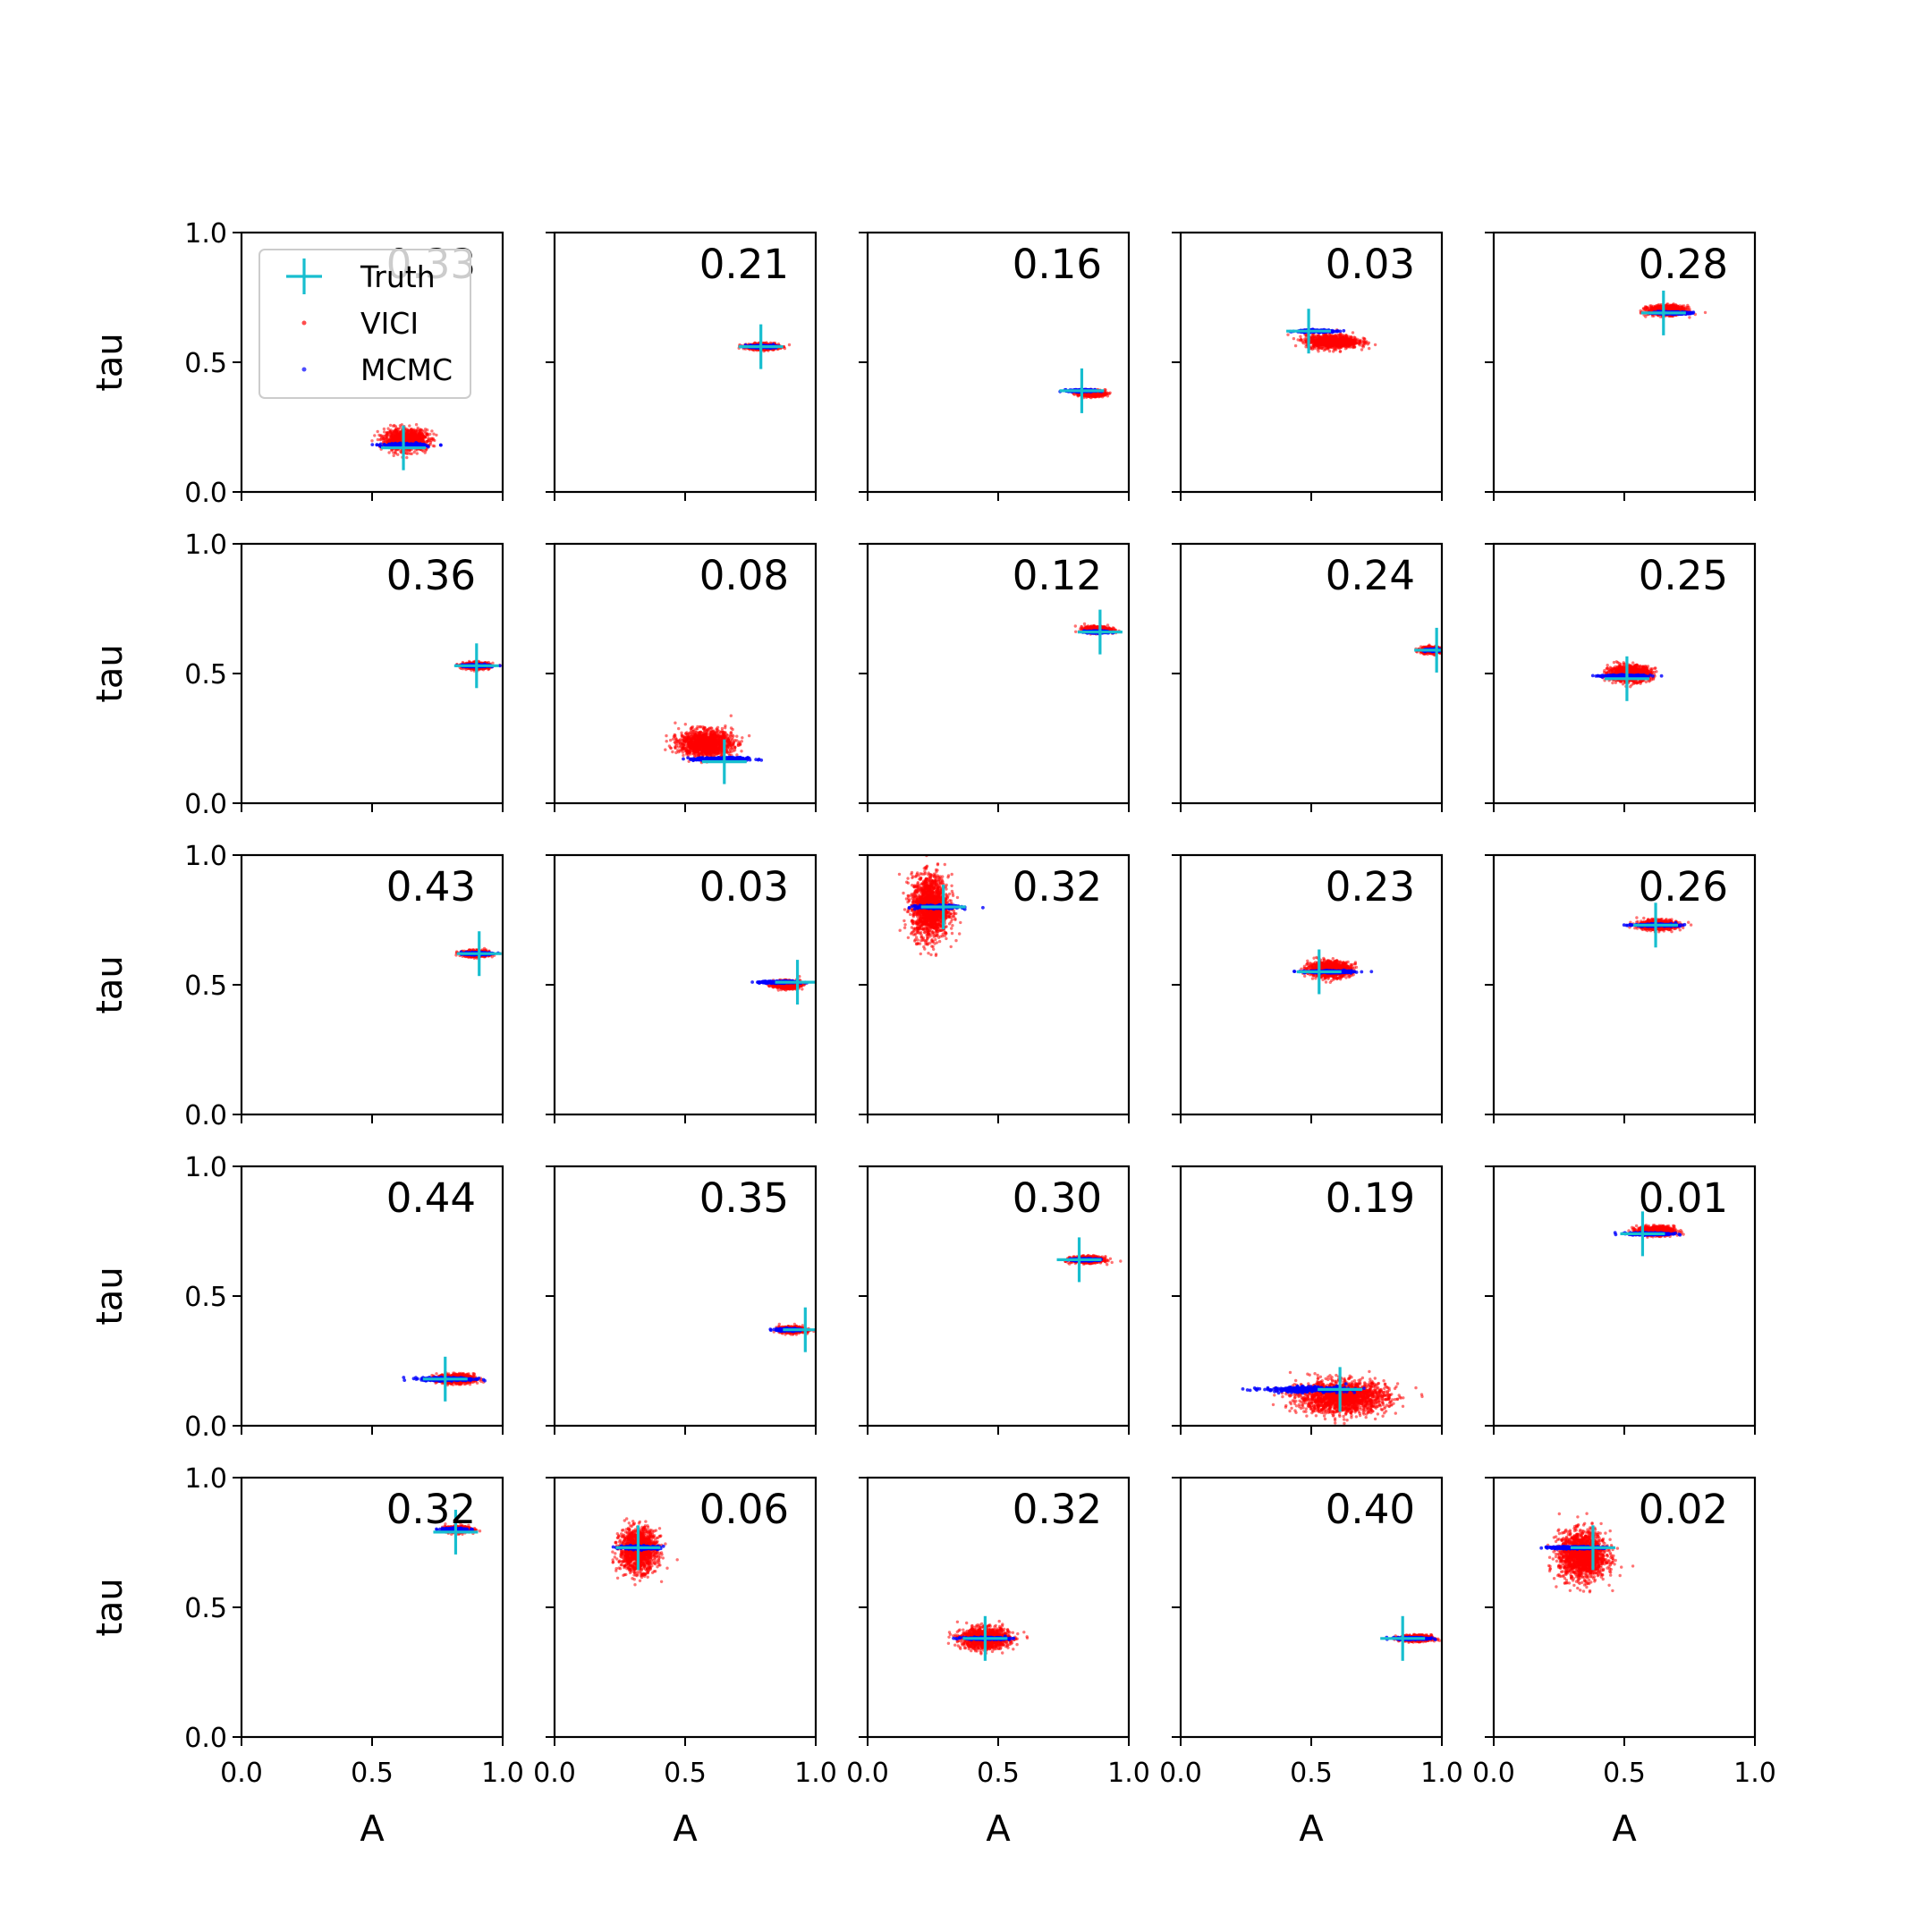  Describe the element at coordinates (205, 363) in the screenshot. I see `y-tick-label: 0.5` at that location.